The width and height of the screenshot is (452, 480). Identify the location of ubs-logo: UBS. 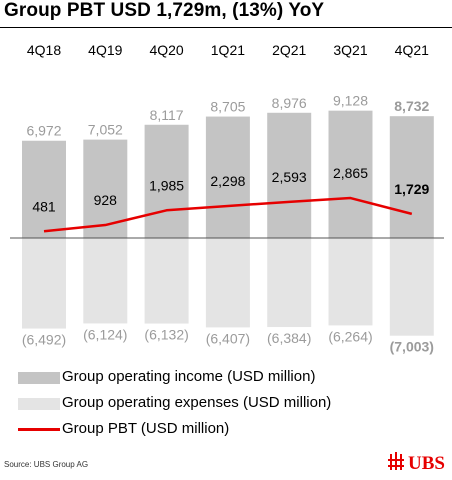
(416, 462).